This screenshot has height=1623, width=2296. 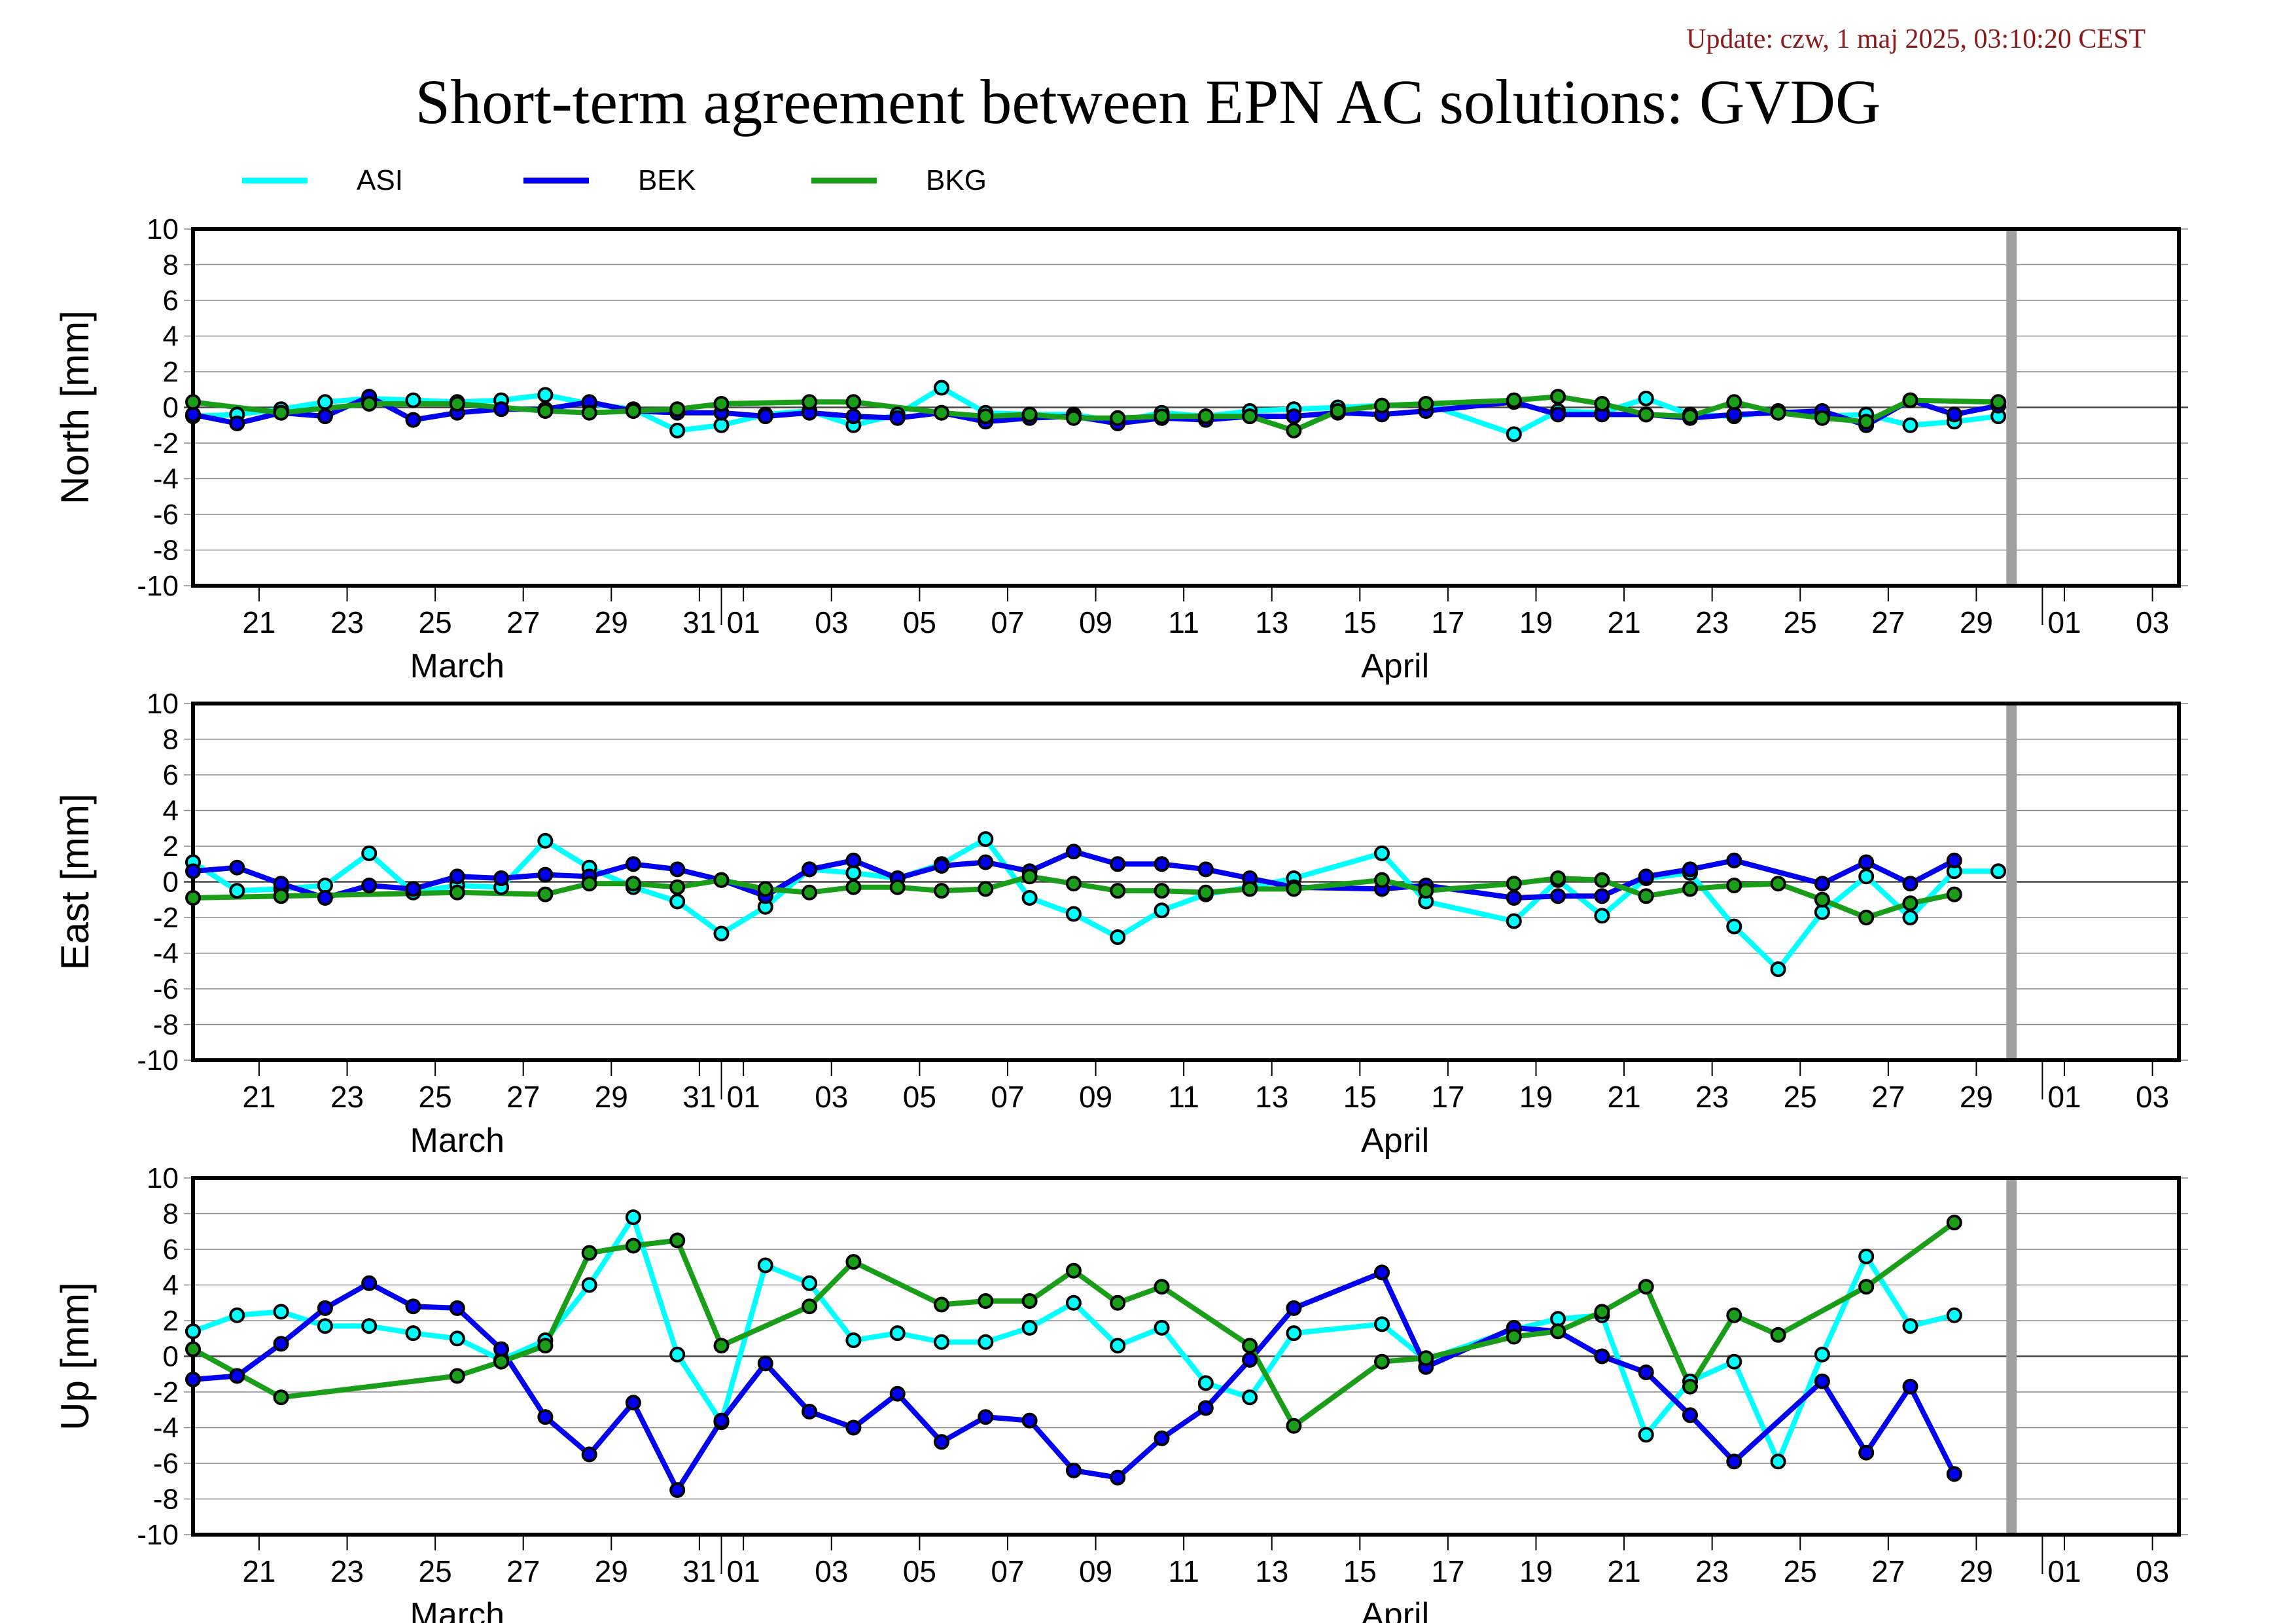 What do you see at coordinates (322, 180) in the screenshot?
I see `legend-item-asi: ASI` at bounding box center [322, 180].